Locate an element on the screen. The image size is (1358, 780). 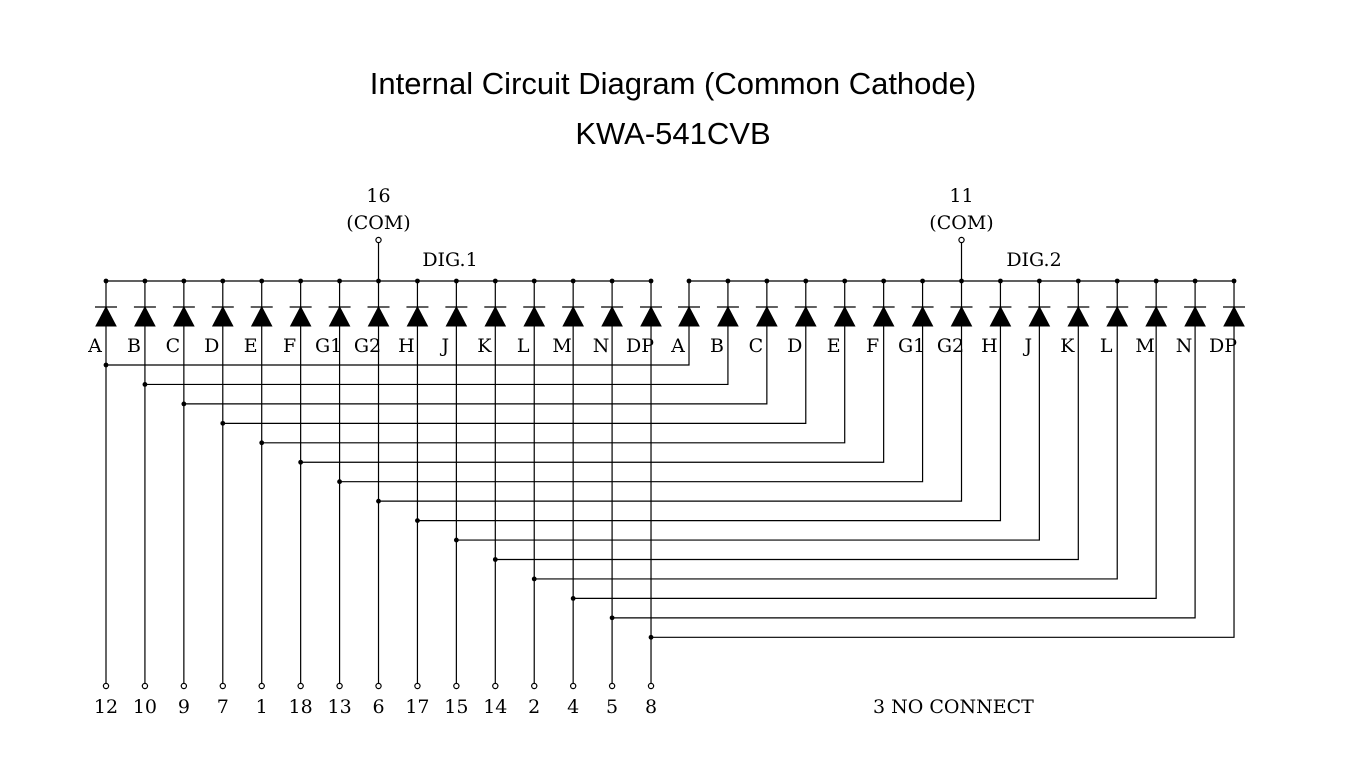
no-connect-note: 3 NO CONNECT is located at coordinates (953, 707).